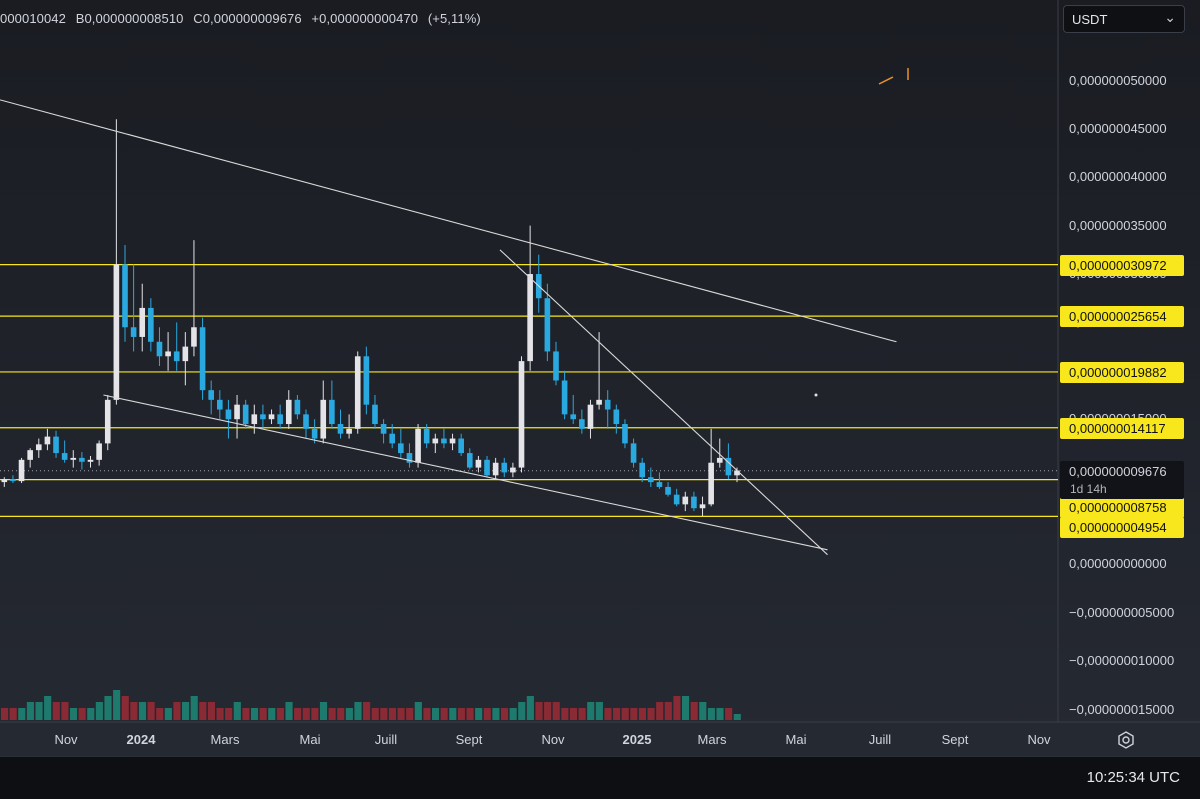 This screenshot has width=1200, height=799. What do you see at coordinates (955, 739) in the screenshot?
I see `time-tick-label: Sept` at bounding box center [955, 739].